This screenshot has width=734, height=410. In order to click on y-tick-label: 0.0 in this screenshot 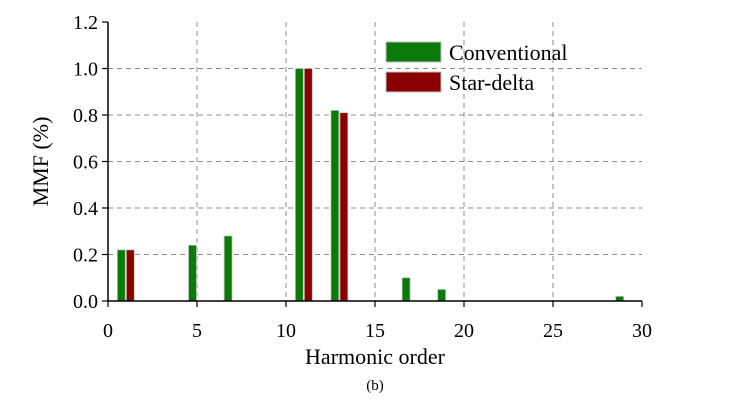, I will do `click(85, 302)`.